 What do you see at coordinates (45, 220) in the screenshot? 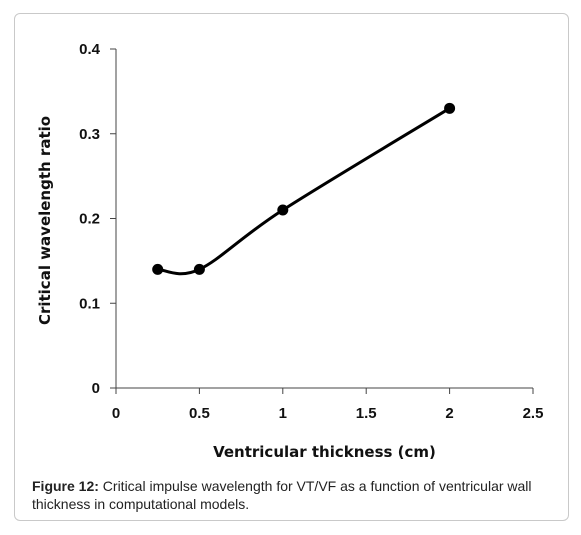
I see `y-axis-title: Critical wavelength ratio` at bounding box center [45, 220].